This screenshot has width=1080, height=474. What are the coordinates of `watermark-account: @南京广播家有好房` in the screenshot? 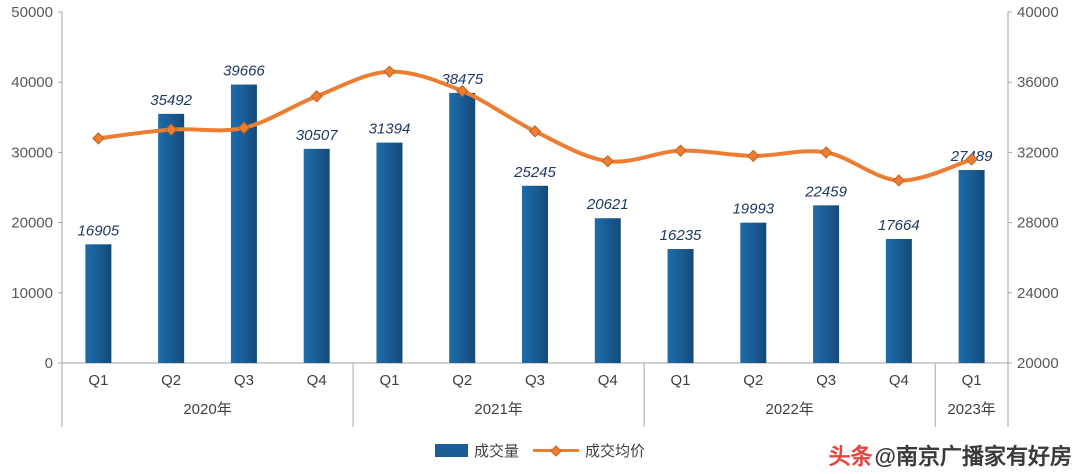 It's located at (973, 456).